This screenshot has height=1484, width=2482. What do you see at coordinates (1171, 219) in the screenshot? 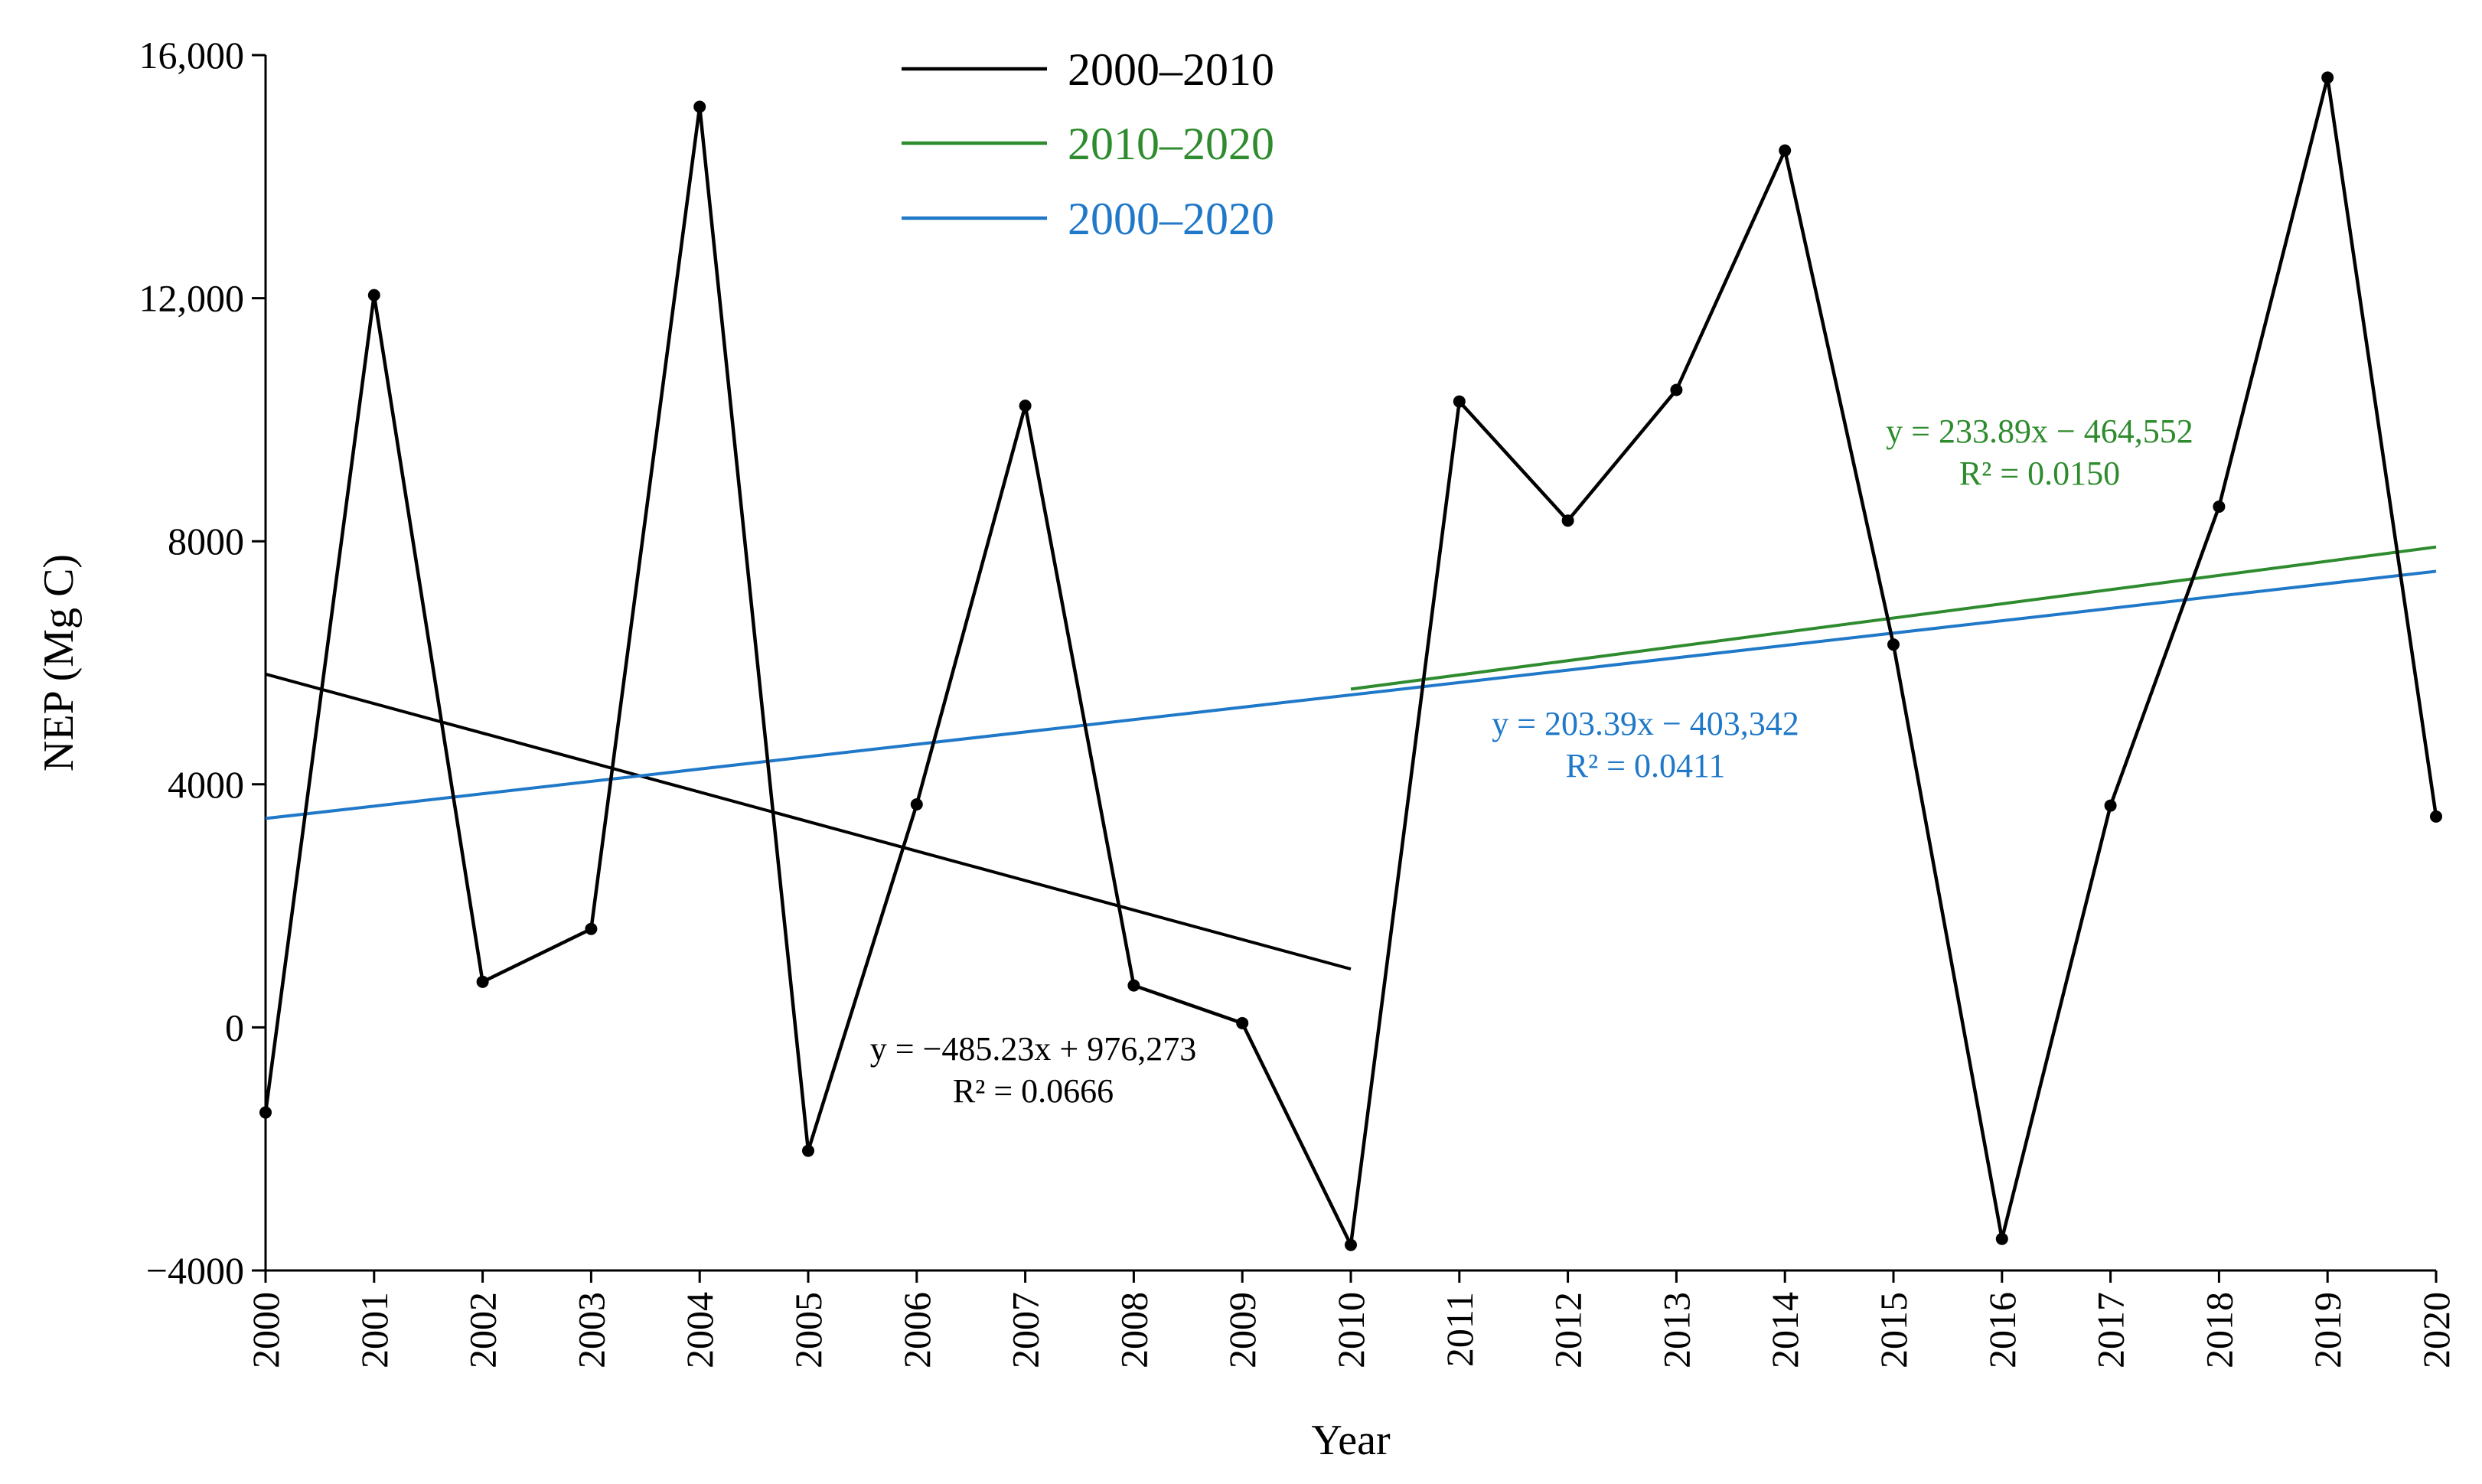
I see `legend-label: 2000–2020` at bounding box center [1171, 219].